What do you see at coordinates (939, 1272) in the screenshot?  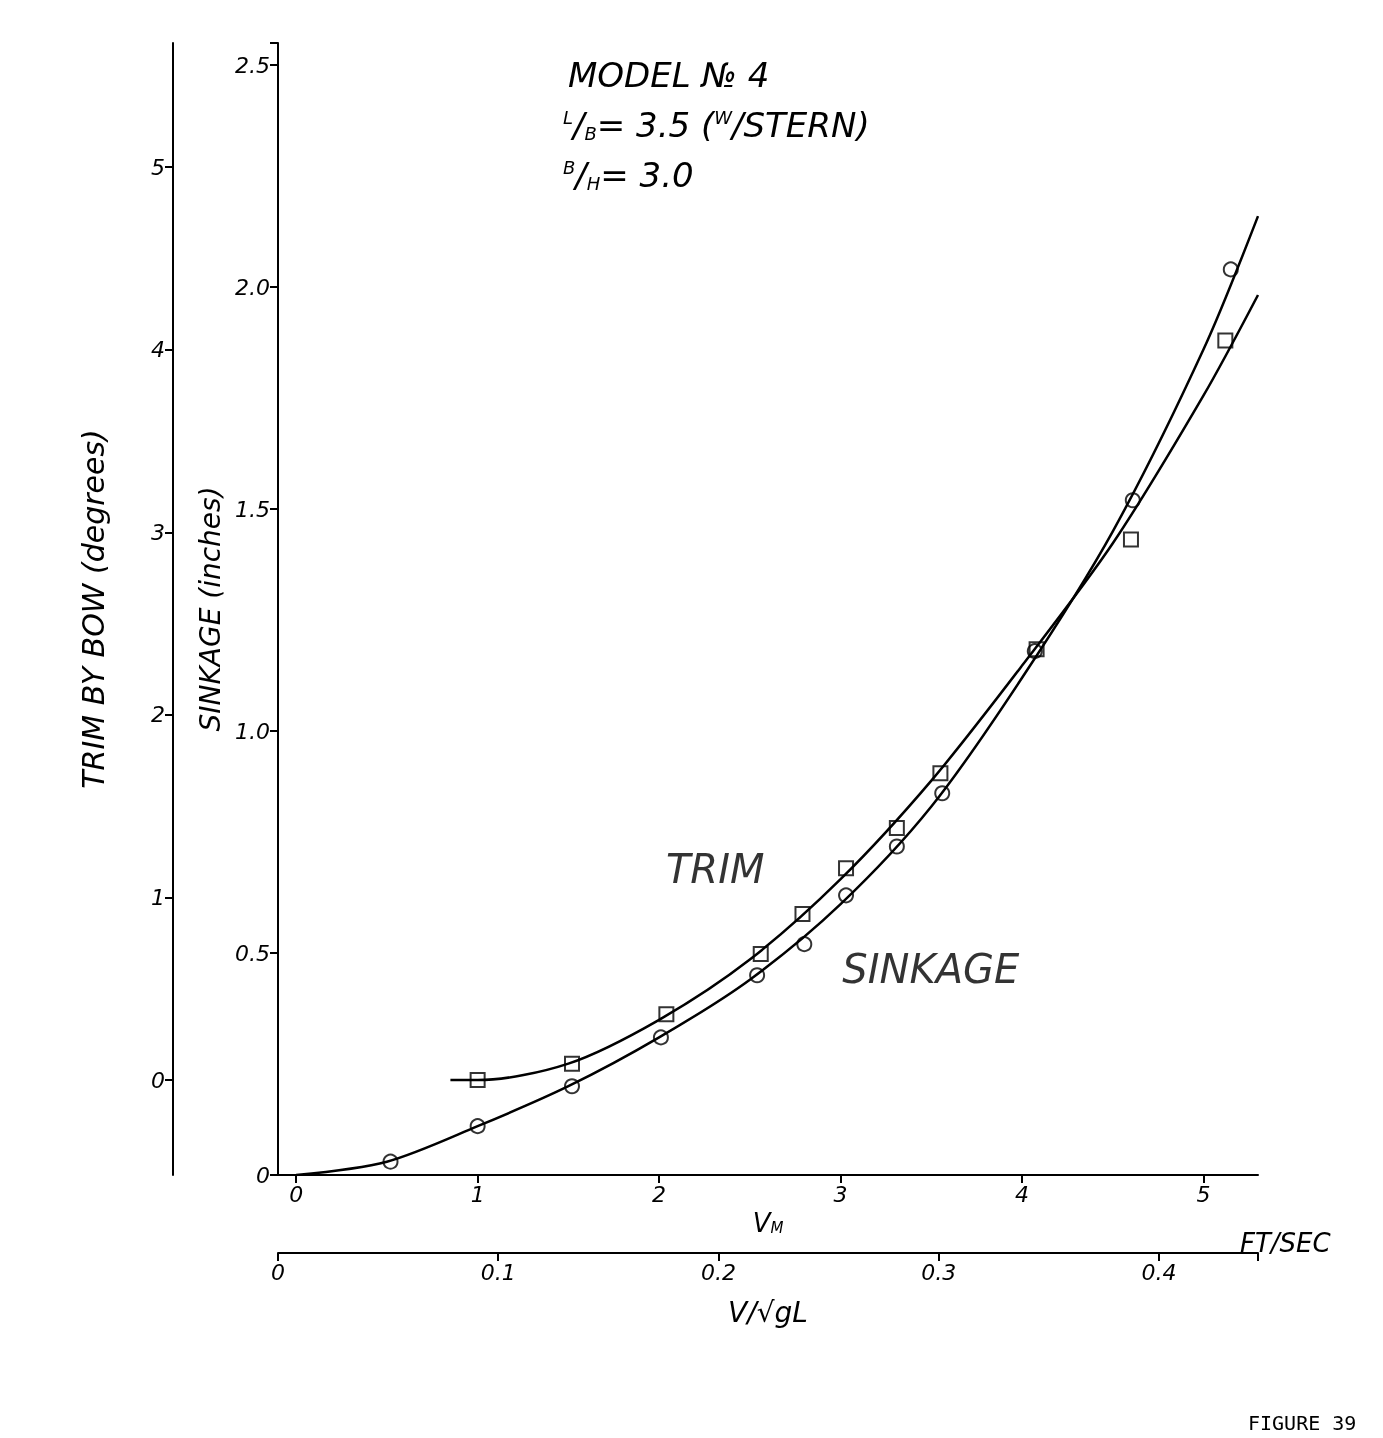 I see `x2-tick-label: 0.3` at bounding box center [939, 1272].